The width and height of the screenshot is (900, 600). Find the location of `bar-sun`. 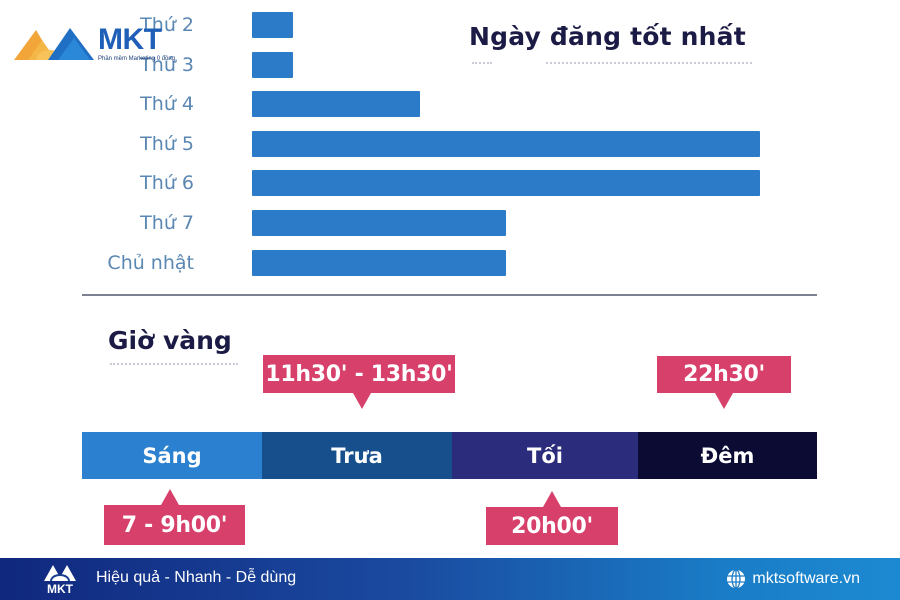

bar-sun is located at coordinates (379, 263).